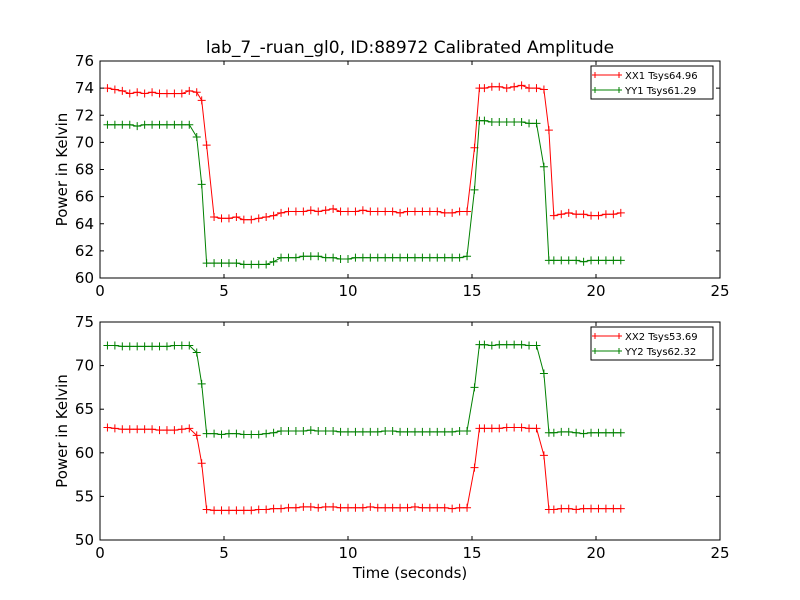 The height and width of the screenshot is (600, 800). What do you see at coordinates (364, 469) in the screenshot?
I see `series-xx2` at bounding box center [364, 469].